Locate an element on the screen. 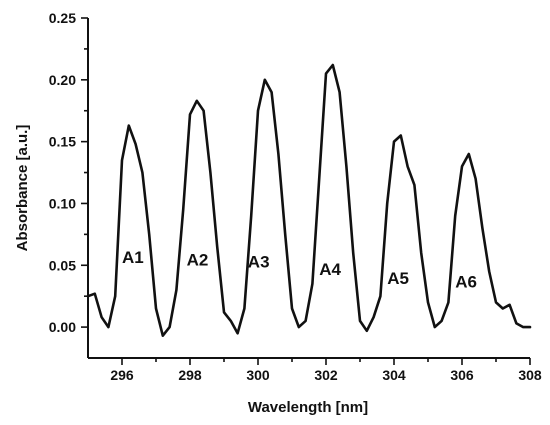  x-tick-label: 296 is located at coordinates (122, 375).